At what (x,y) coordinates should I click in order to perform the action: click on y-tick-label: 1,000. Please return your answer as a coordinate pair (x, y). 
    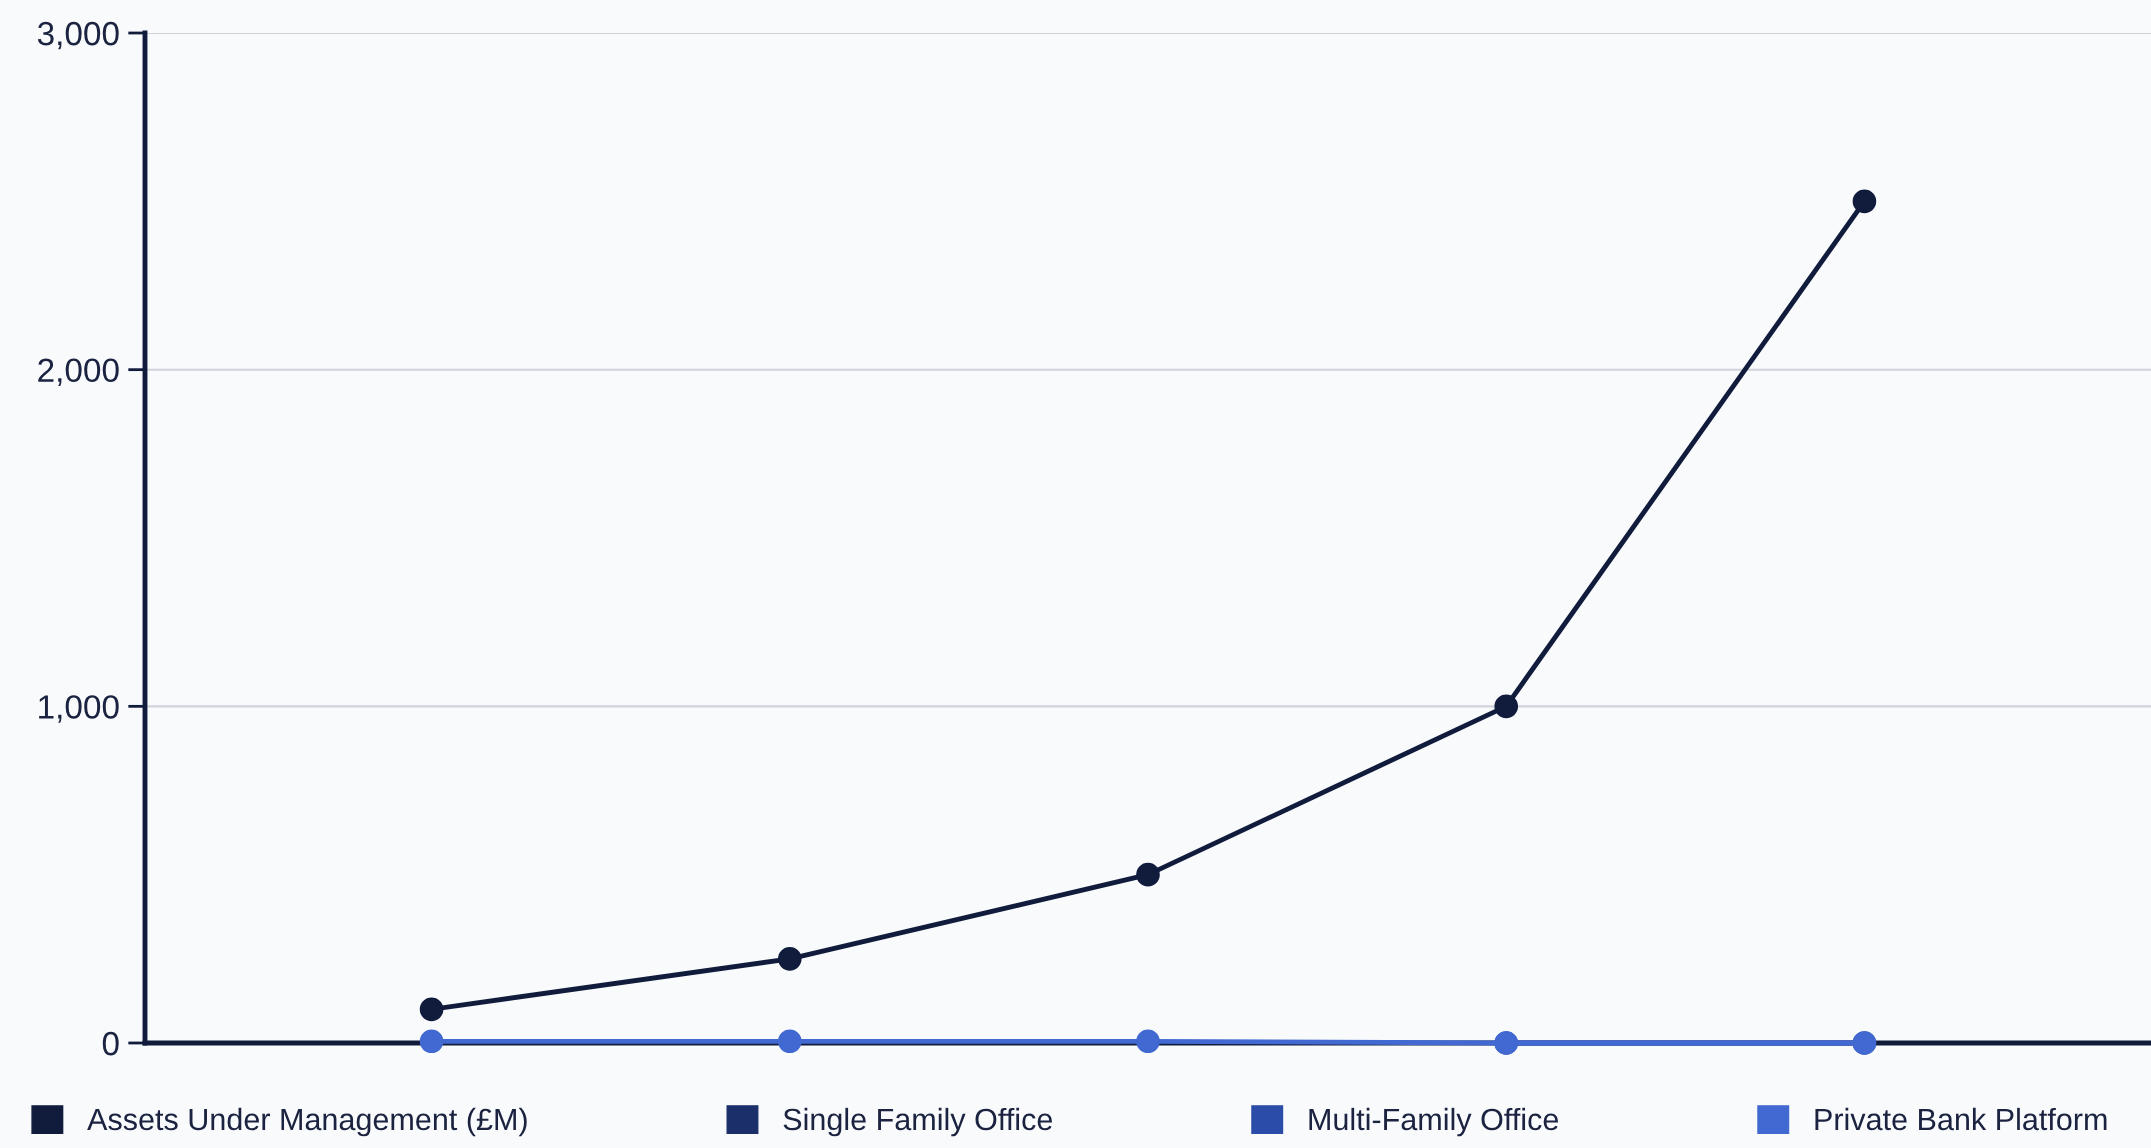
    Looking at the image, I should click on (79, 709).